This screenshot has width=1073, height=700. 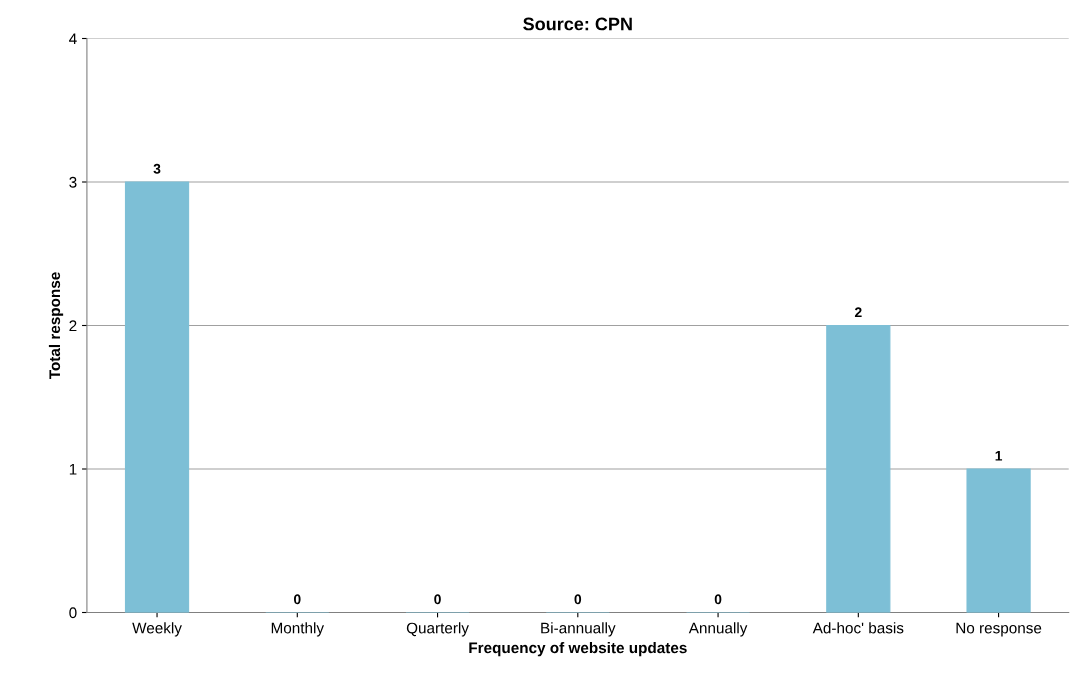 What do you see at coordinates (578, 649) in the screenshot?
I see `x-axis-title: Frequency of website updates` at bounding box center [578, 649].